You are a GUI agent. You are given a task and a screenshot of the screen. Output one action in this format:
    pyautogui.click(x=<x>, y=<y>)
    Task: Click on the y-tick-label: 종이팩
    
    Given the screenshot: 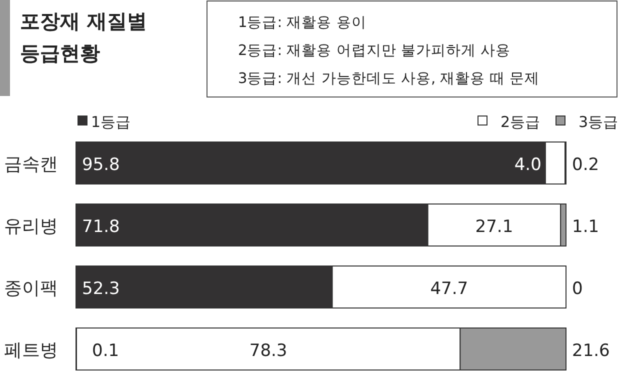 What is the action you would take?
    pyautogui.click(x=31, y=288)
    